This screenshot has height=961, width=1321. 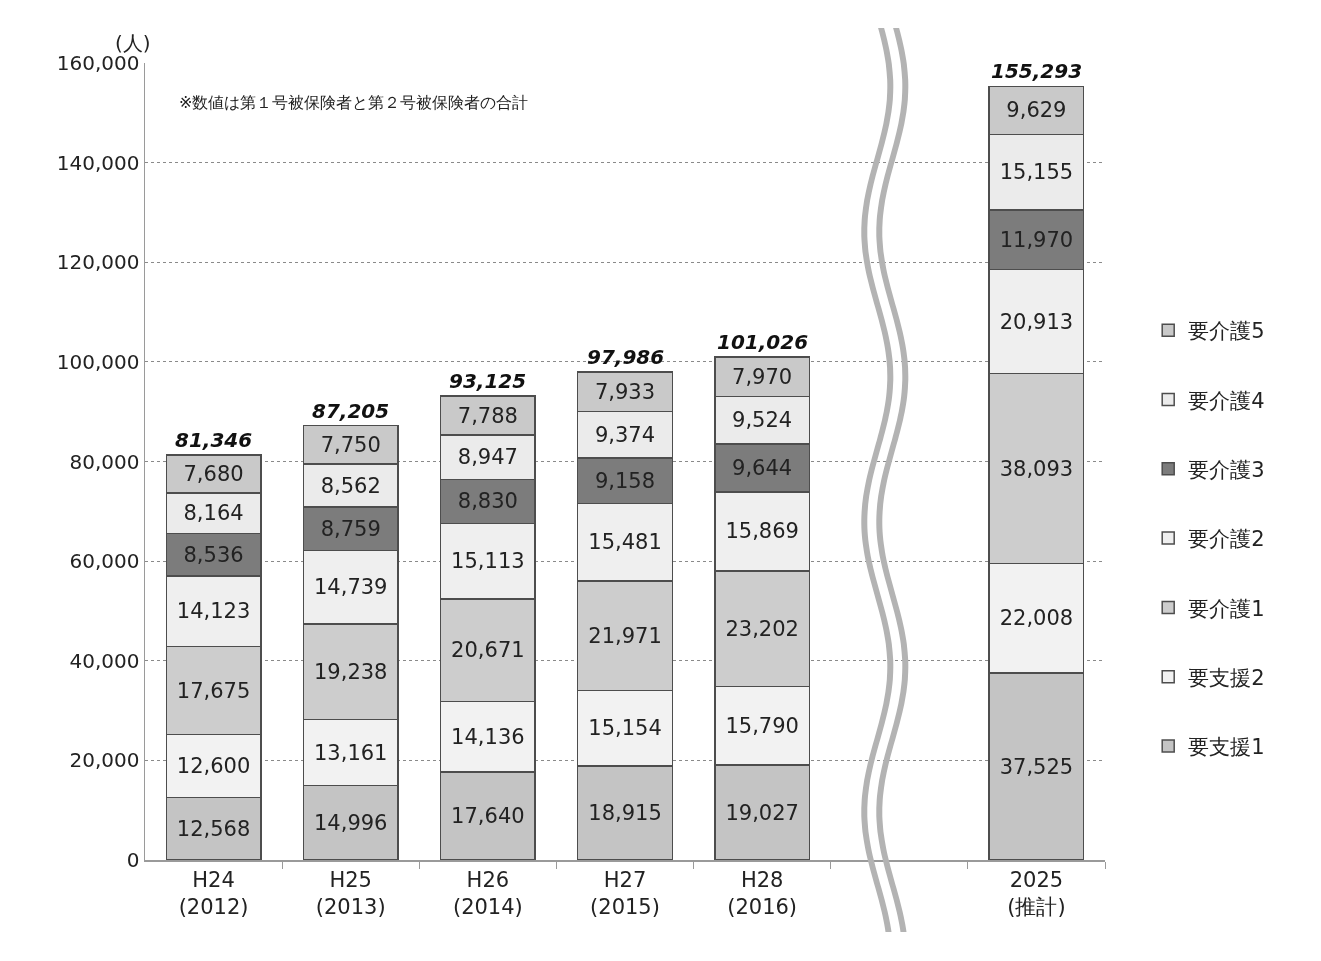 I want to click on y-tick-label: 120,000, so click(x=98, y=262).